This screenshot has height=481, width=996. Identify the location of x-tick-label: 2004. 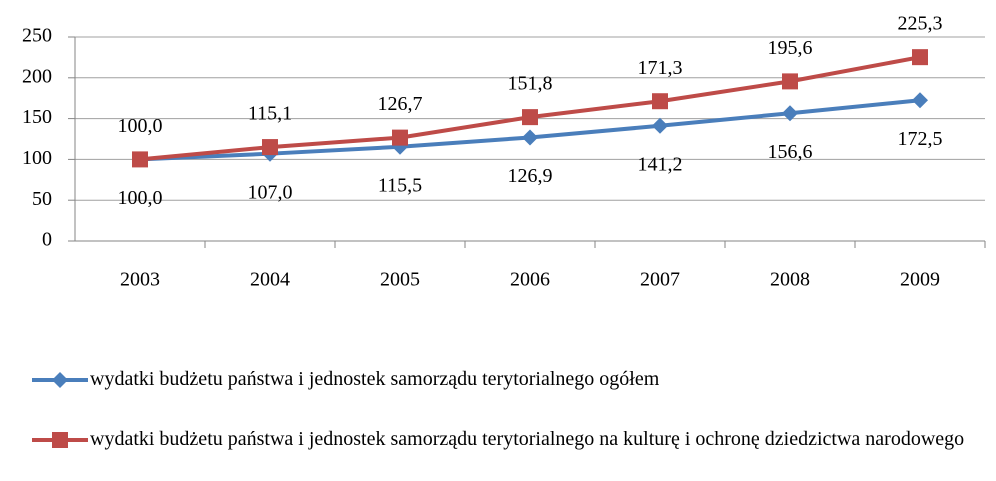
(270, 280).